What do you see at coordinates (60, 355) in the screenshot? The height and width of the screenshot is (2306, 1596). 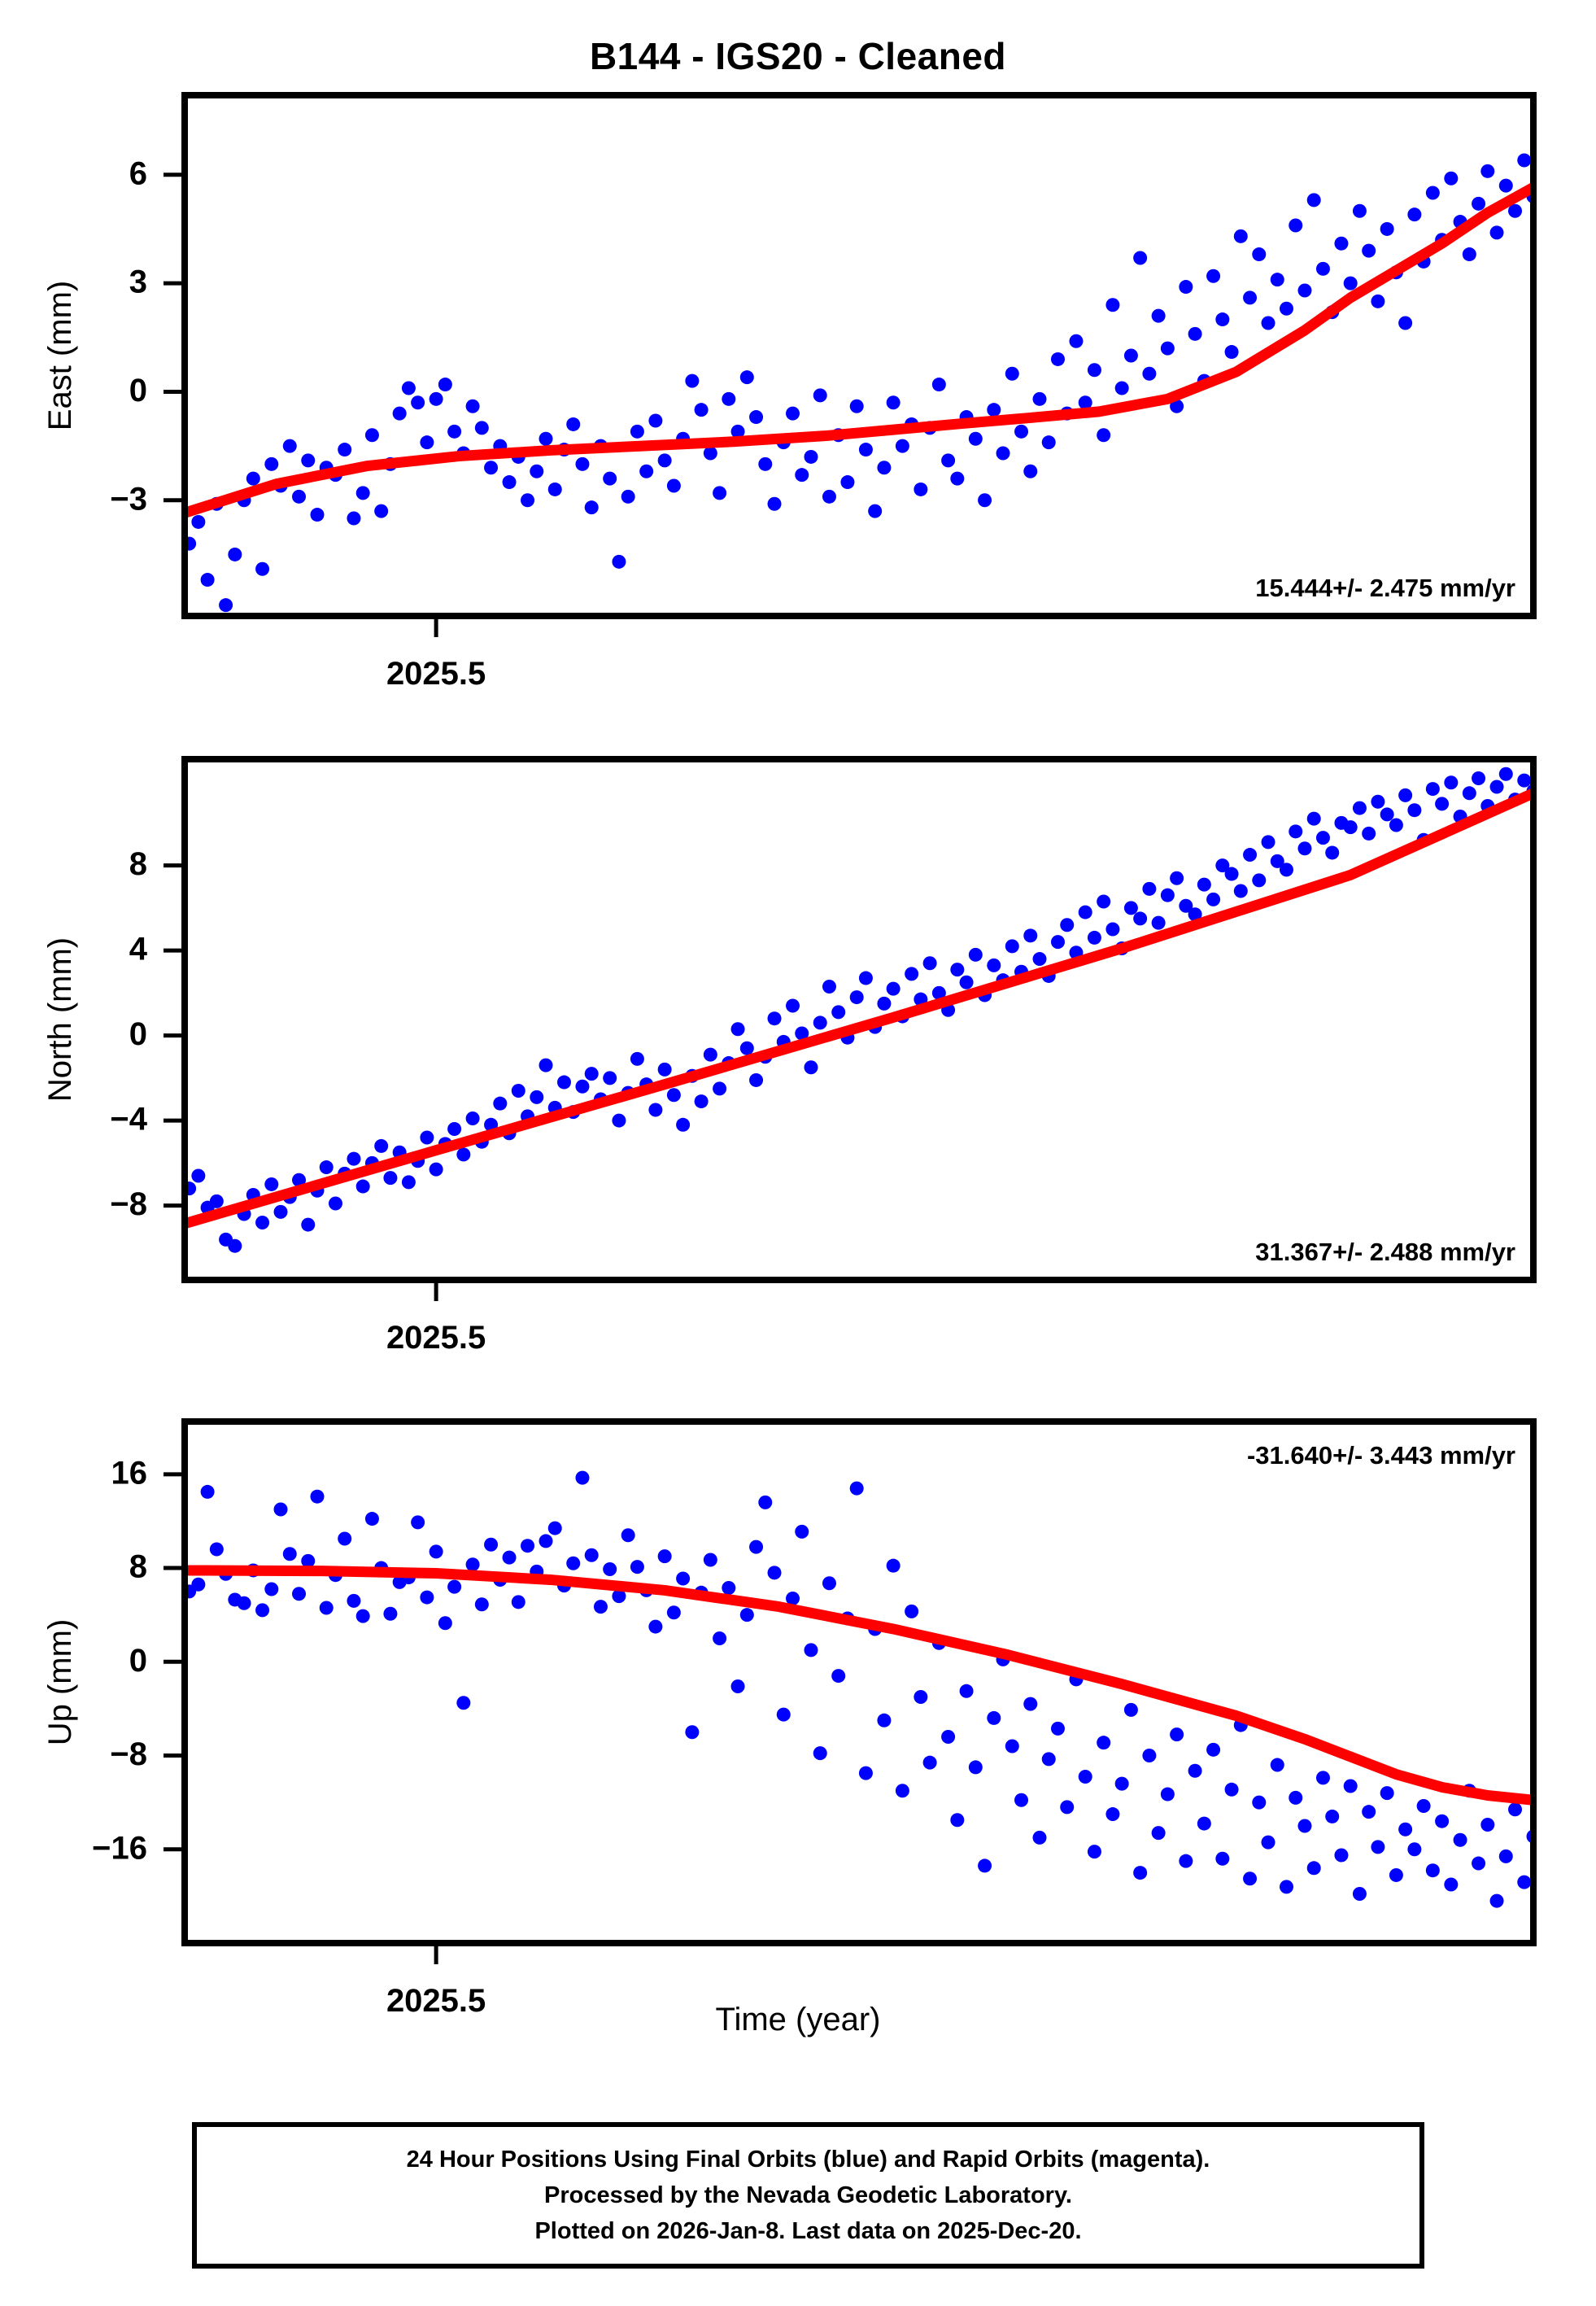 I see `y-axis-title-east: East (mm)` at bounding box center [60, 355].